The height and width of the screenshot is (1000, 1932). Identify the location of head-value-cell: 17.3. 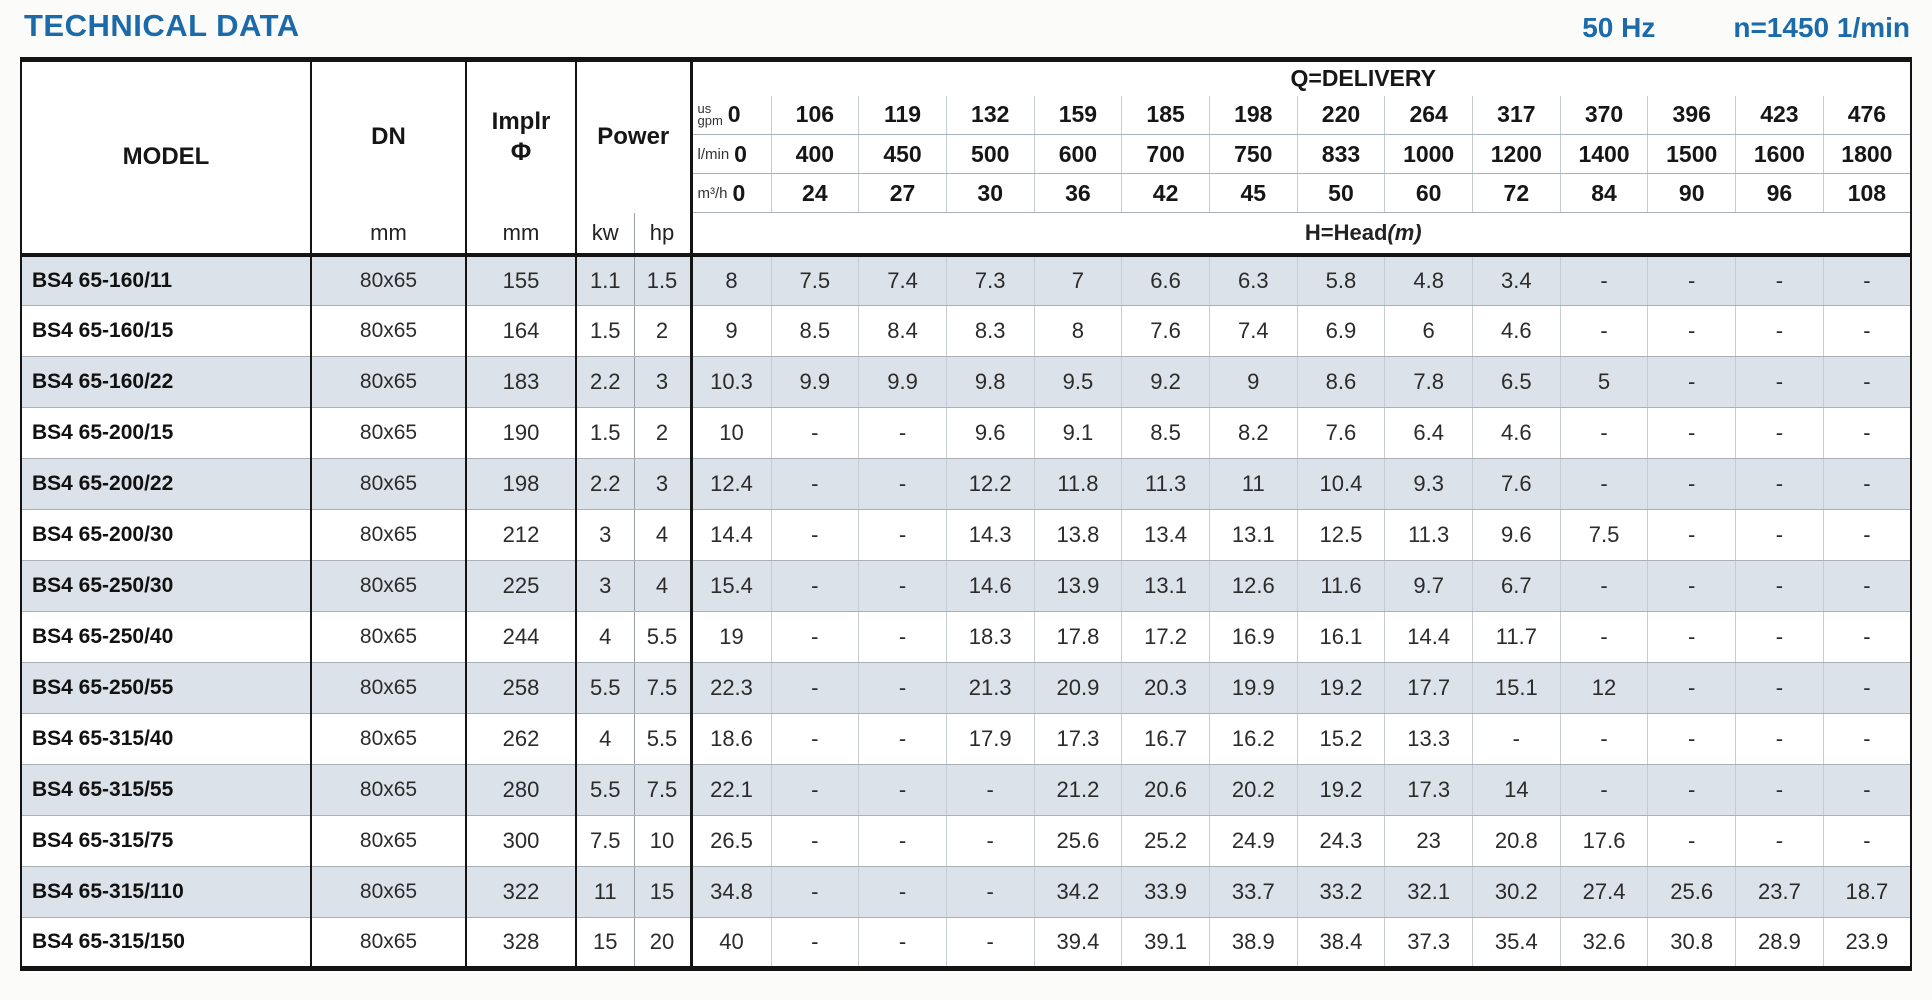
(1078, 739).